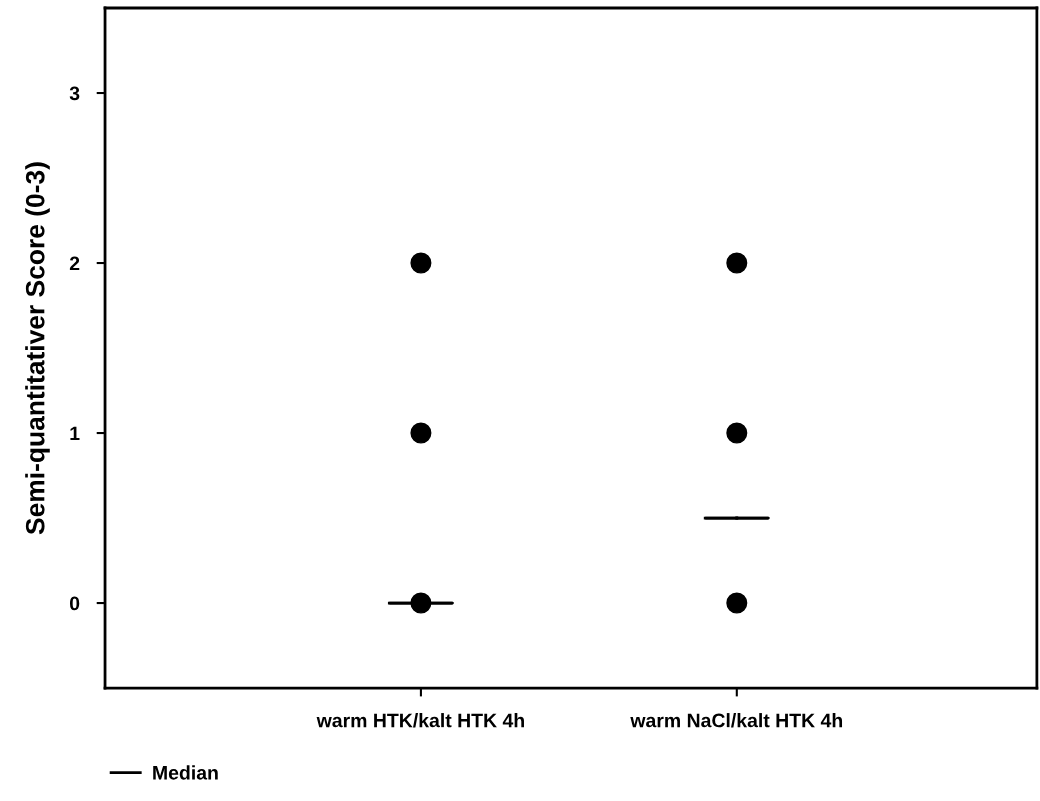 The width and height of the screenshot is (1040, 801). I want to click on x-tick-label: warm HTK/kalt HTK 4h, so click(420, 720).